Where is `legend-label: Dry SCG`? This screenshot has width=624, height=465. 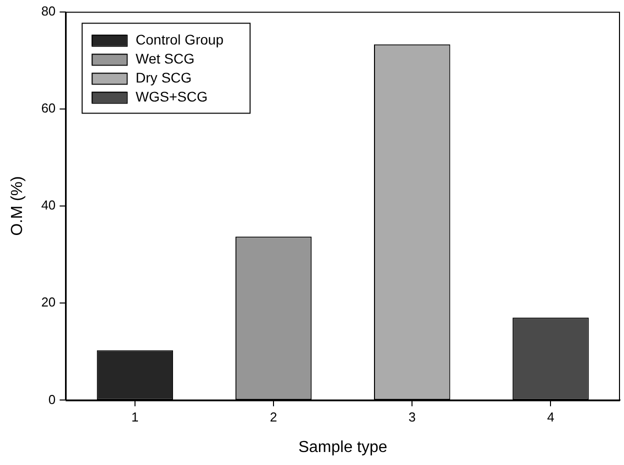 legend-label: Dry SCG is located at coordinates (164, 78).